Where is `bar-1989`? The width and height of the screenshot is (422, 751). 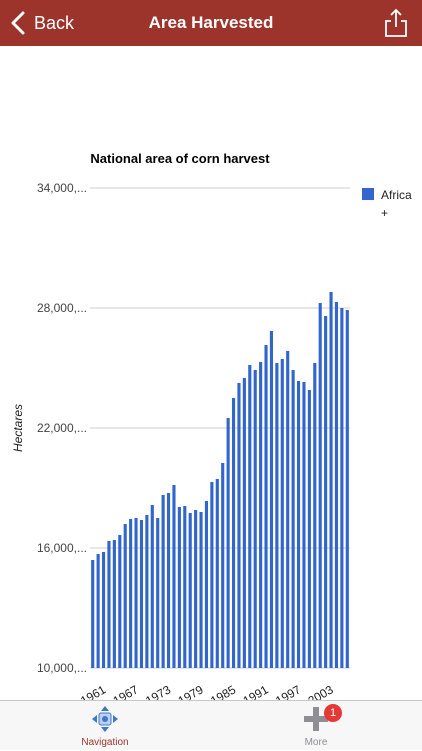
bar-1989 is located at coordinates (244, 523).